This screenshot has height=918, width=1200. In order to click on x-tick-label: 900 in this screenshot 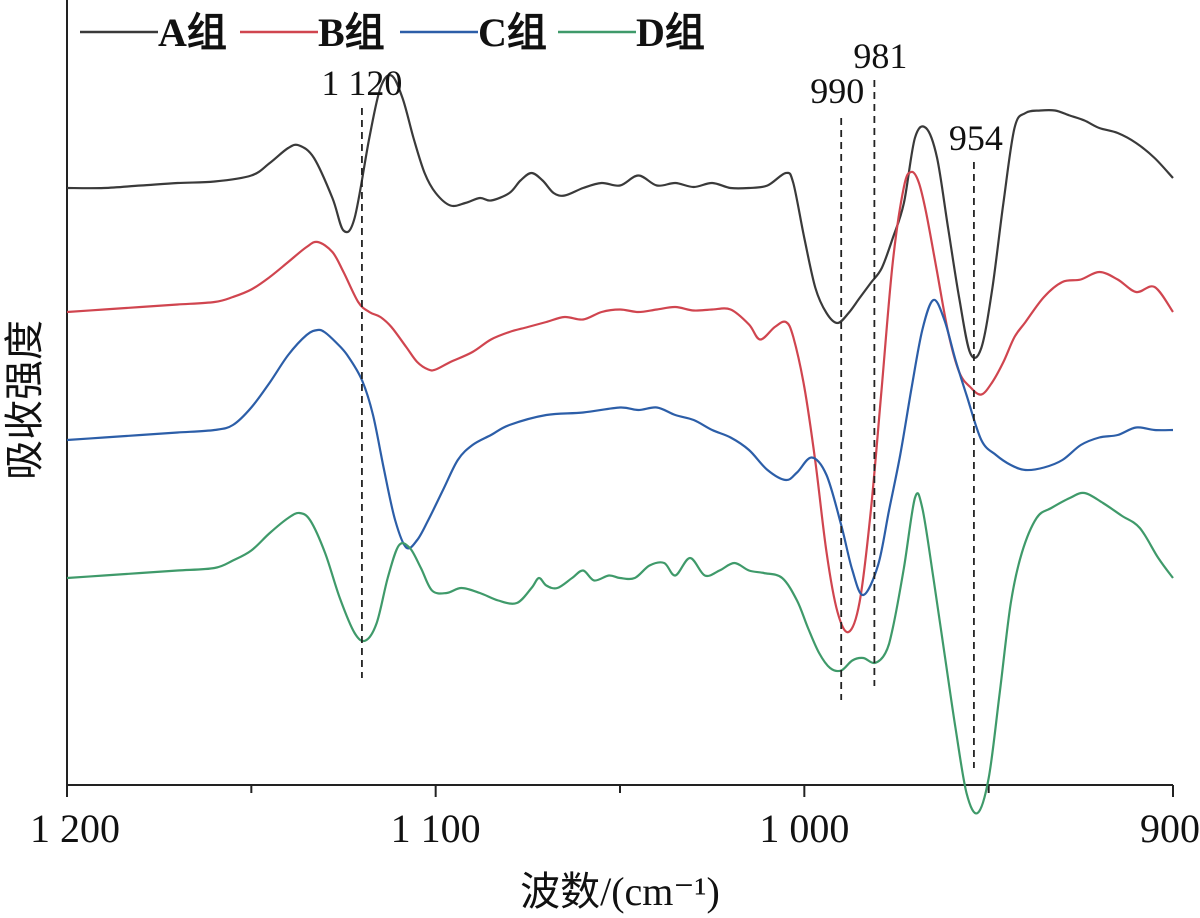, I will do `click(1170, 828)`.